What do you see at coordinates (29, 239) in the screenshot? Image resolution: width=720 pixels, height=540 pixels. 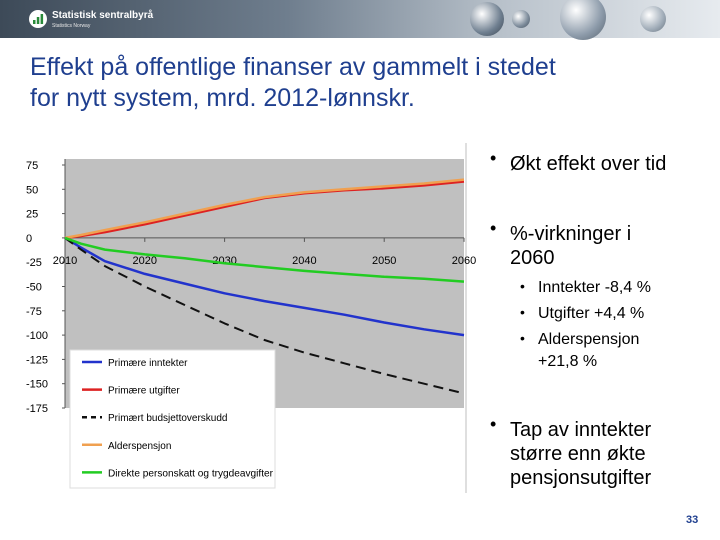 I see `y-tick-label: 0` at bounding box center [29, 239].